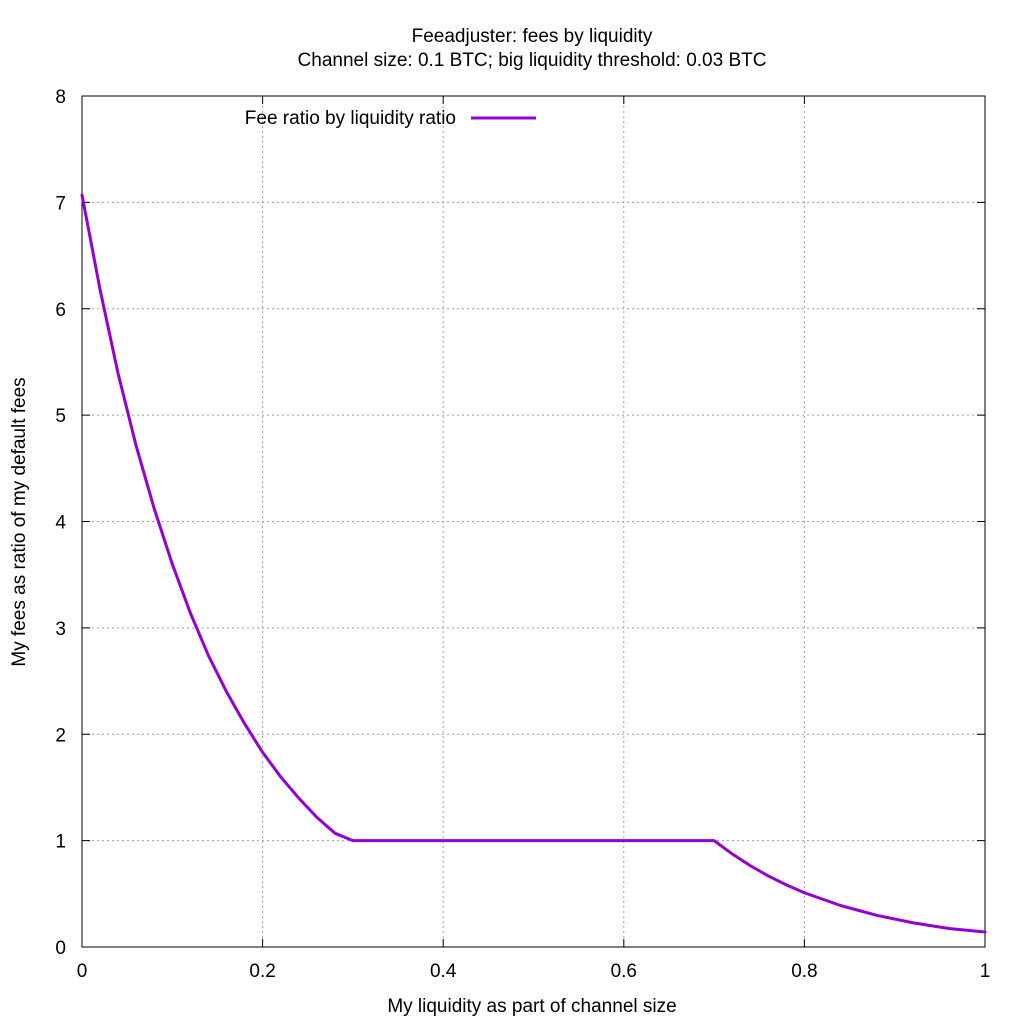 The height and width of the screenshot is (1024, 1024). What do you see at coordinates (60, 948) in the screenshot?
I see `y-tick-label: 0` at bounding box center [60, 948].